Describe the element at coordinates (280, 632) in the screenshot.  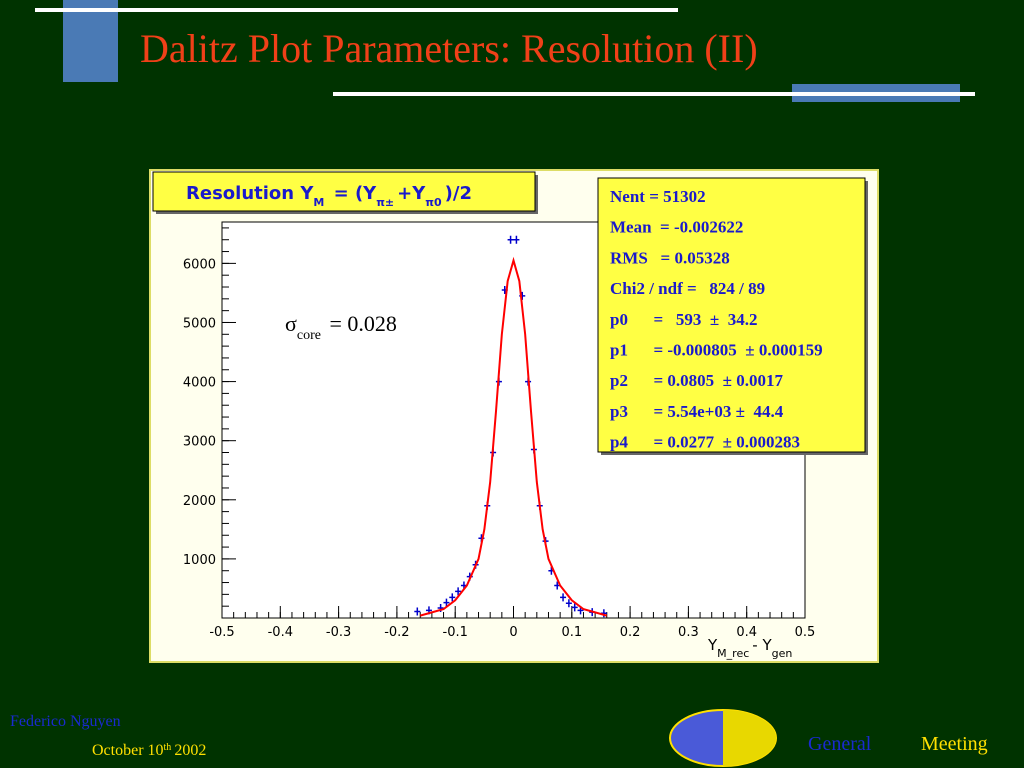
I see `x-tick-label: -0.4` at that location.